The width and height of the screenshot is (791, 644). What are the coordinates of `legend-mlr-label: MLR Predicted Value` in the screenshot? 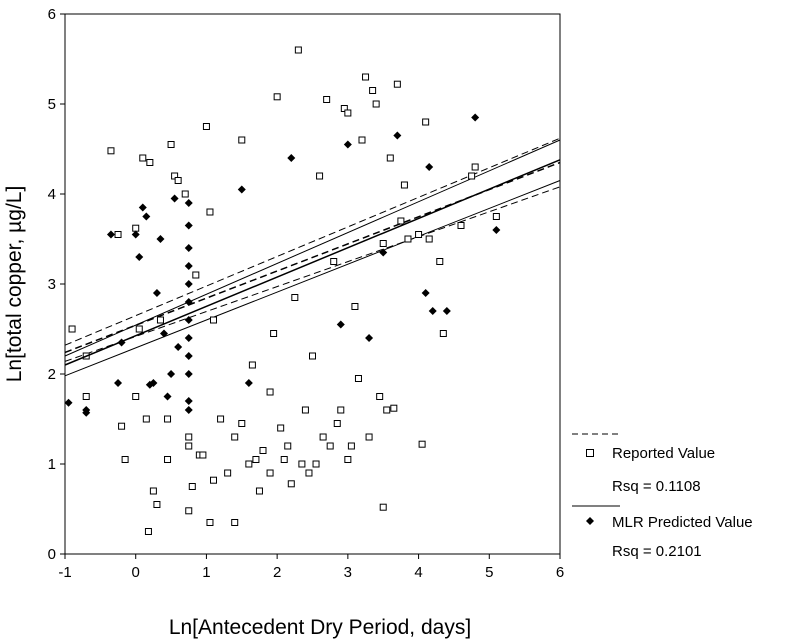 It's located at (682, 522).